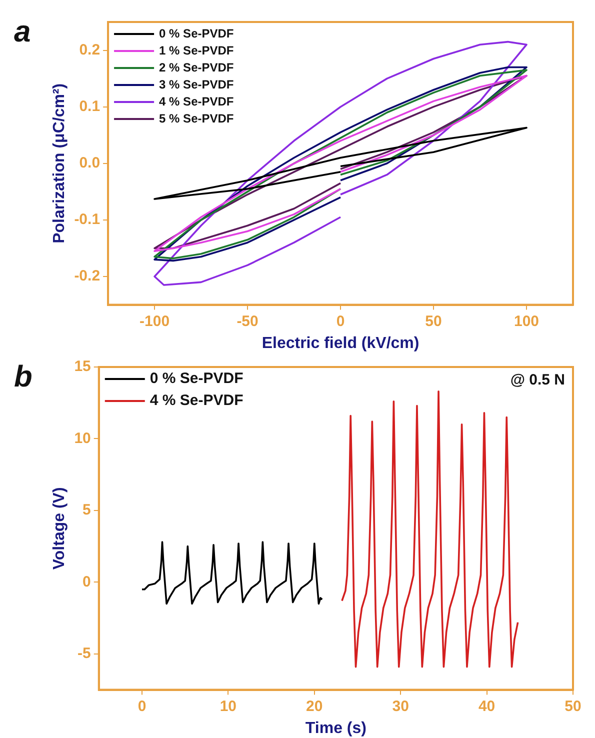  What do you see at coordinates (59, 528) in the screenshot?
I see `y-axis-title: Voltage (V)` at bounding box center [59, 528].